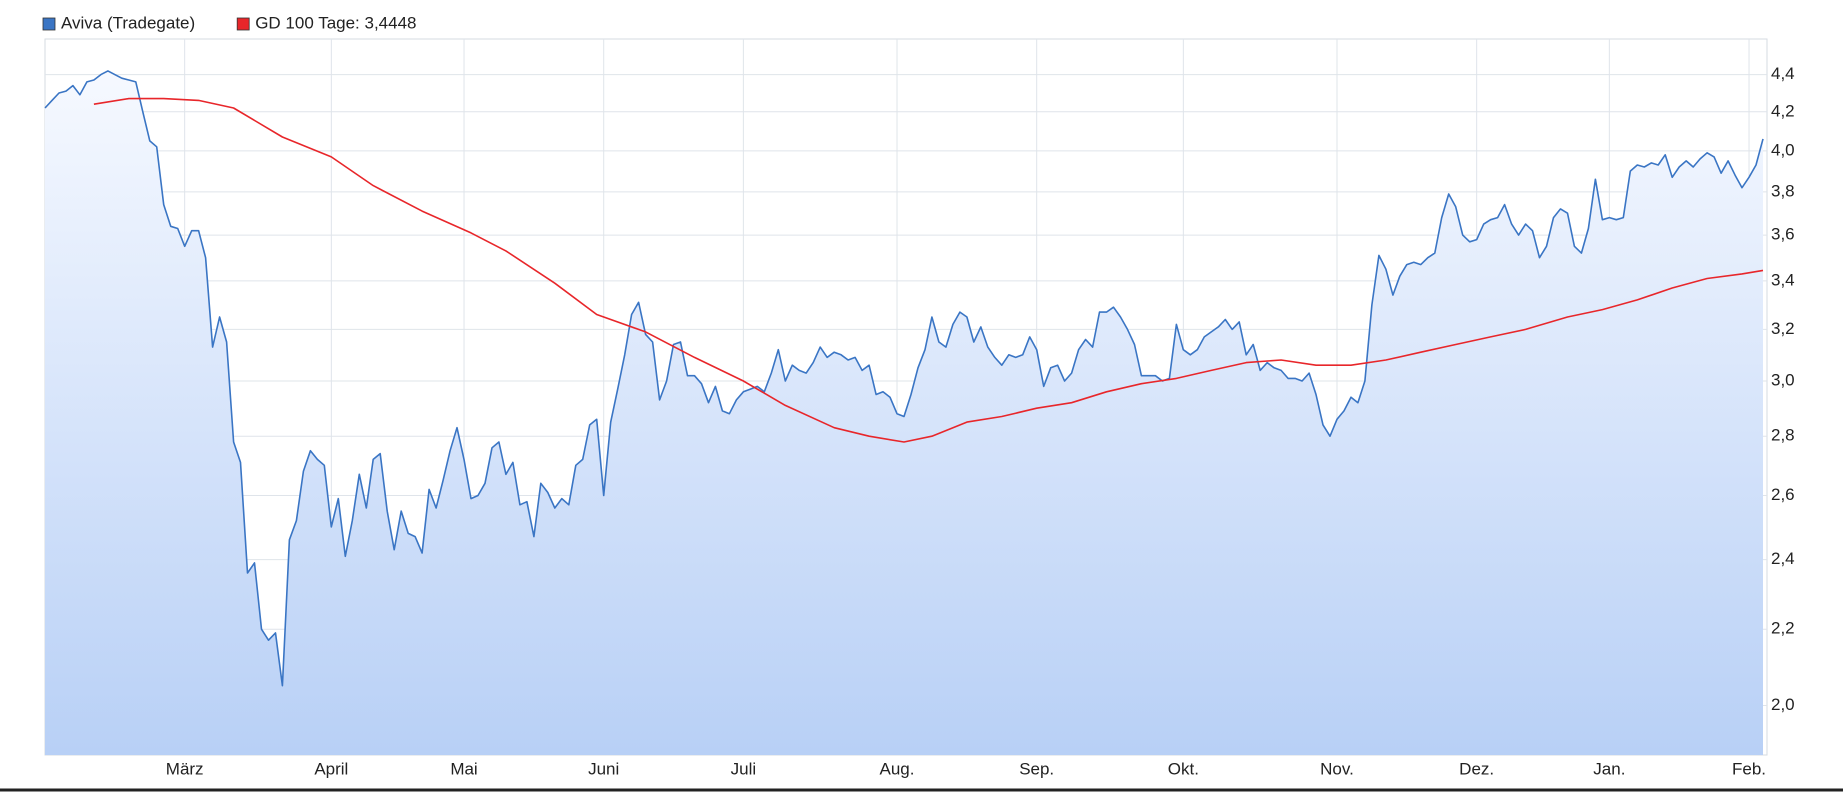 Image resolution: width=1843 pixels, height=792 pixels. Describe the element at coordinates (1783, 279) in the screenshot. I see `y-tick-label: 3,4` at that location.